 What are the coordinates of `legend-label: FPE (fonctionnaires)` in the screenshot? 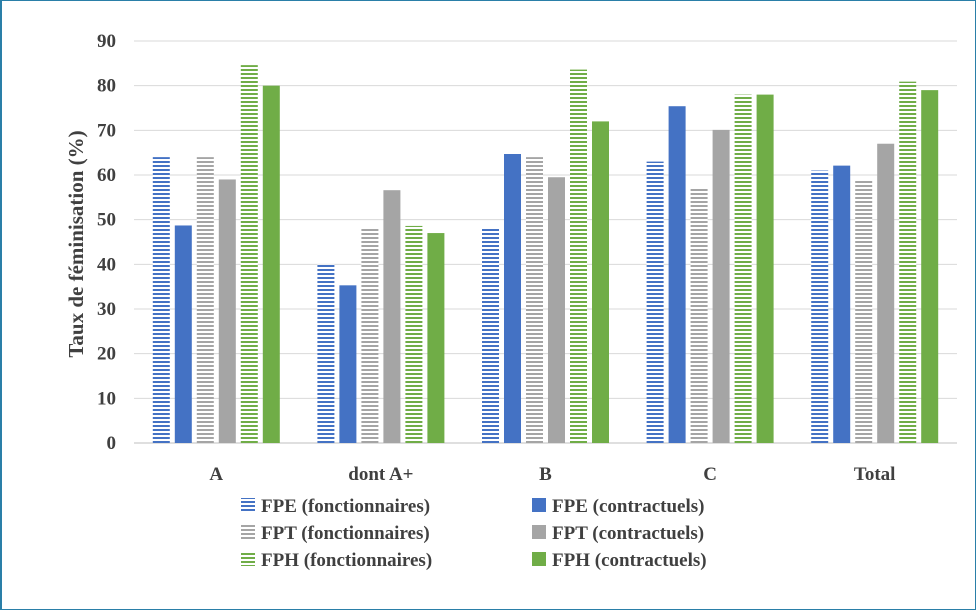 It's located at (345, 506).